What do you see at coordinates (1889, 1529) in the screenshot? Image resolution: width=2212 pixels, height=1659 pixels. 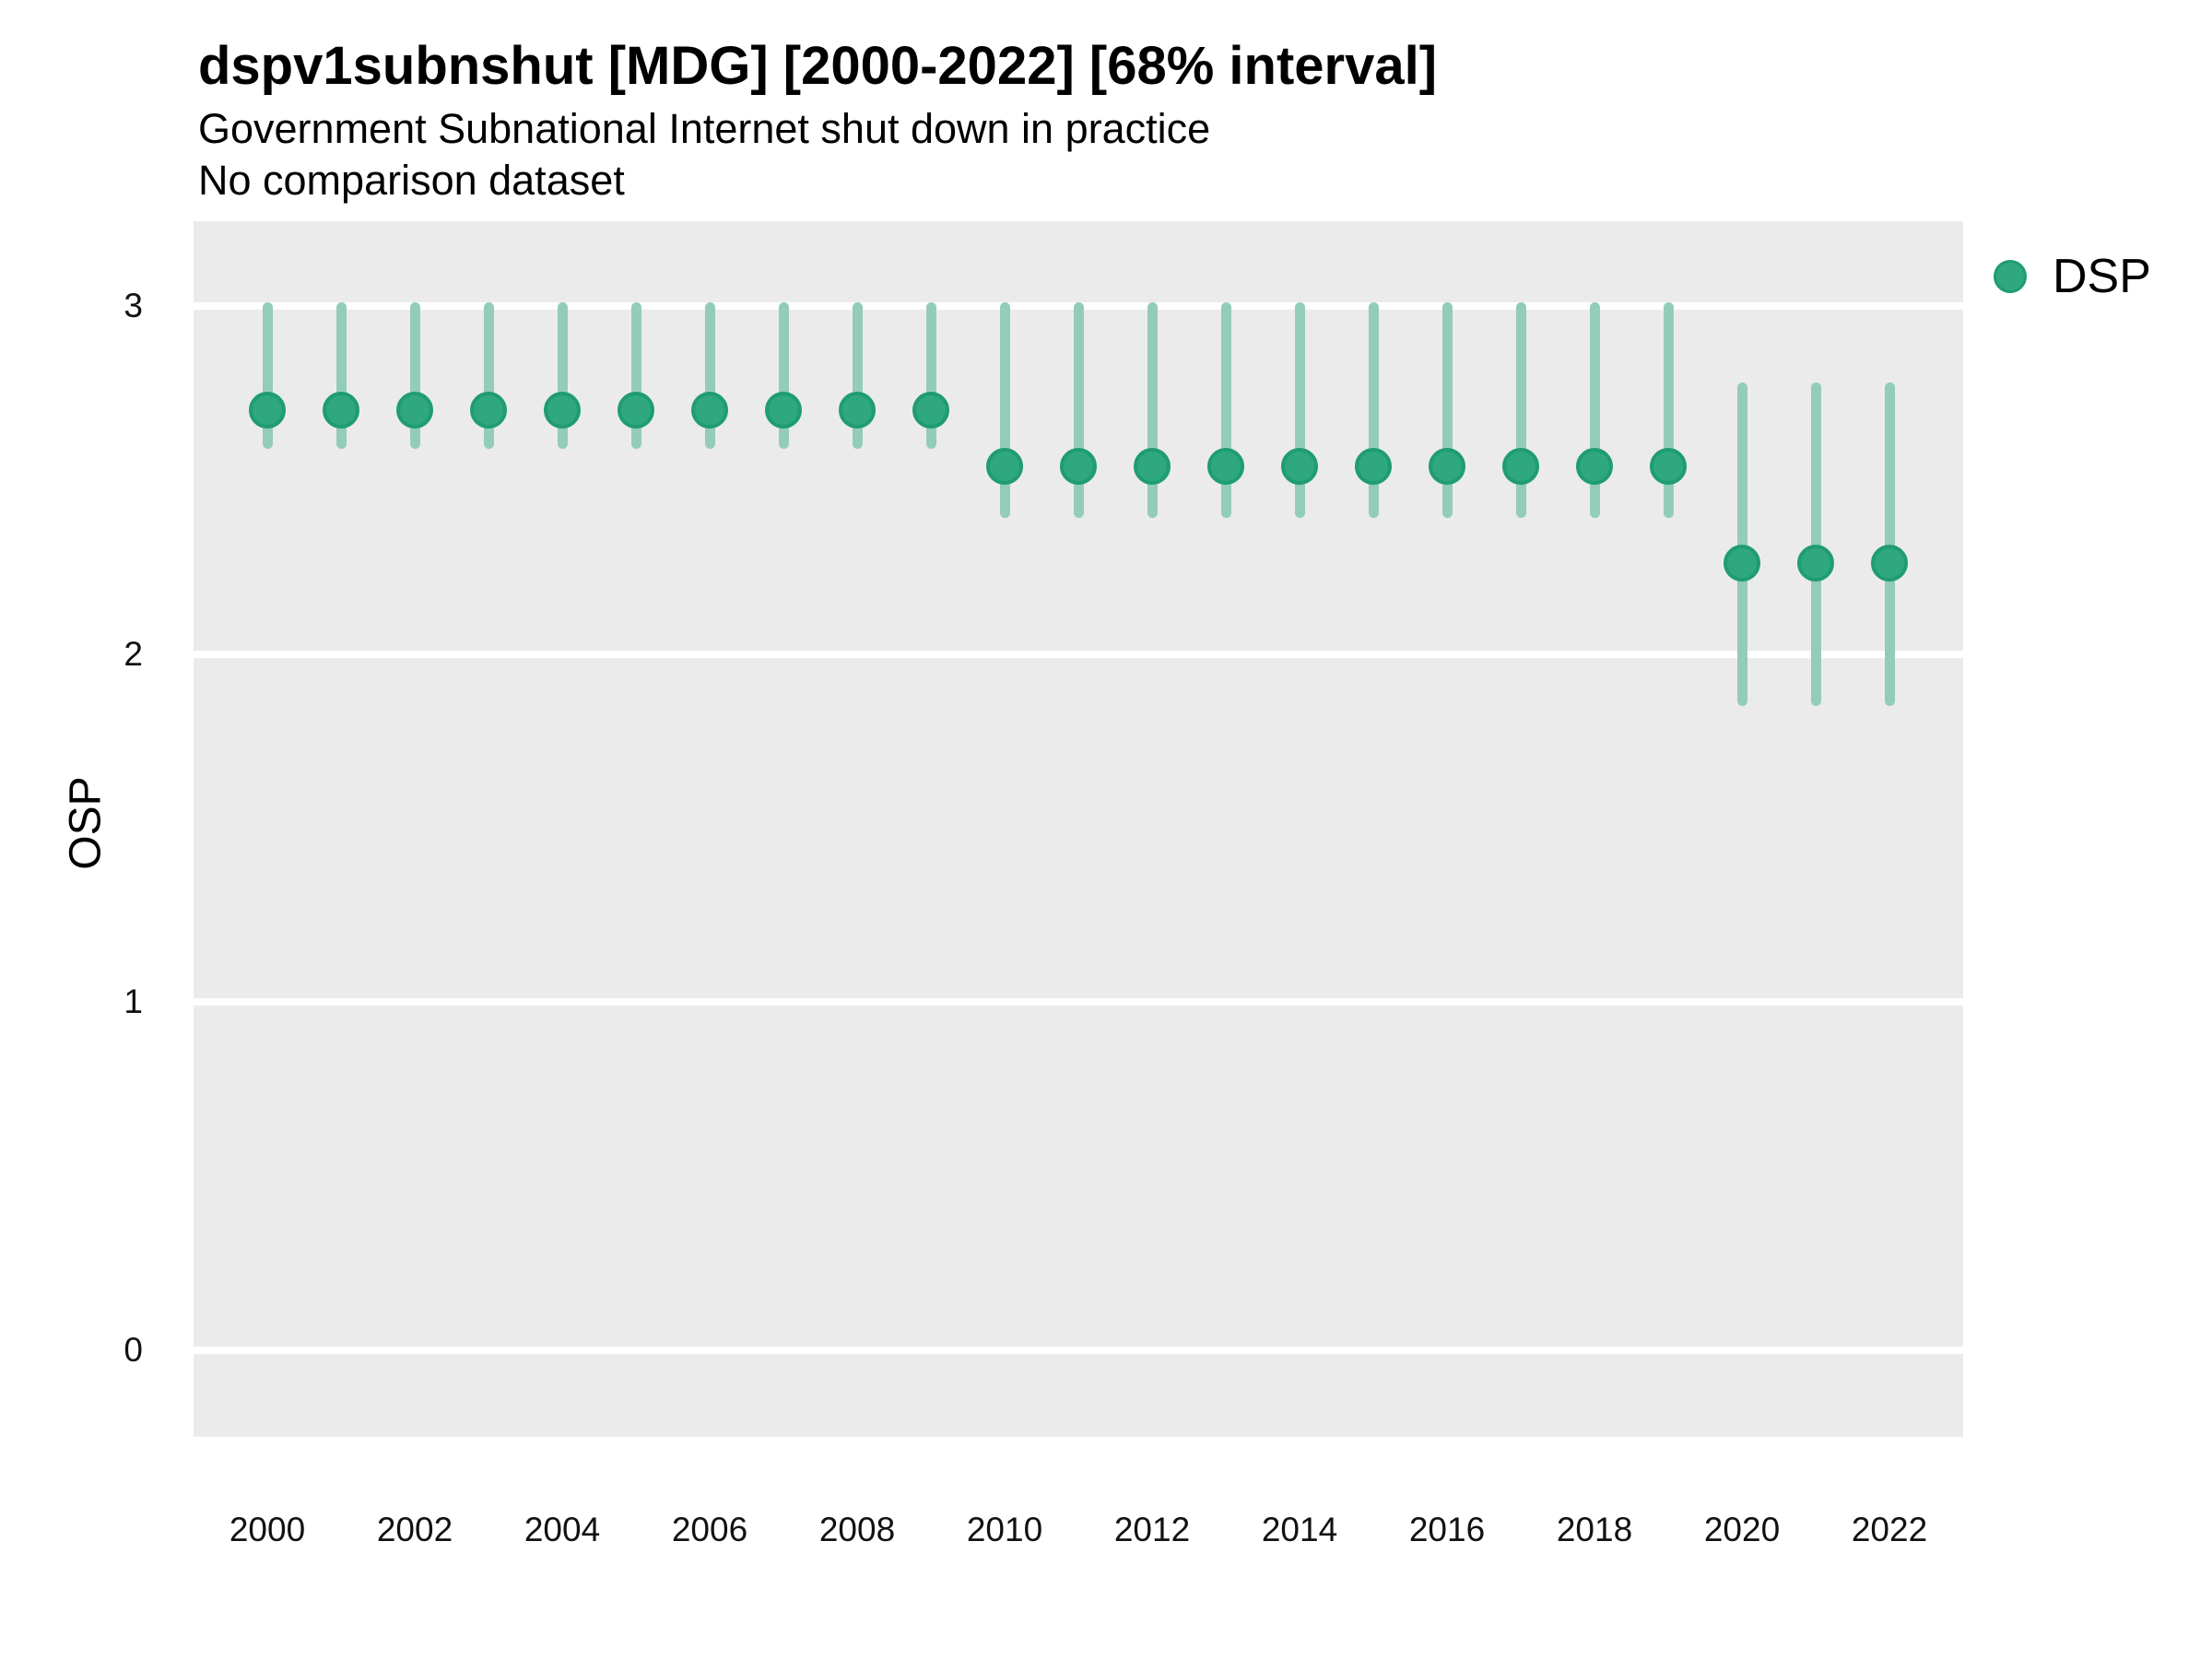 I see `x-tick-label-2022: 2022` at bounding box center [1889, 1529].